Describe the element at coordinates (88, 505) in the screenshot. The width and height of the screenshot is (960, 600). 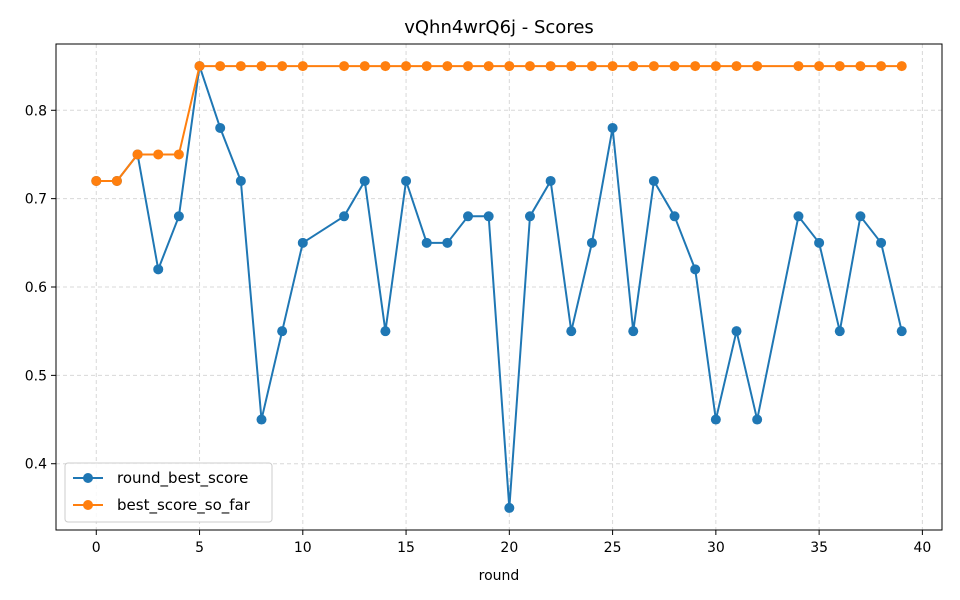
I see `legend-marker-best-score-so-far` at that location.